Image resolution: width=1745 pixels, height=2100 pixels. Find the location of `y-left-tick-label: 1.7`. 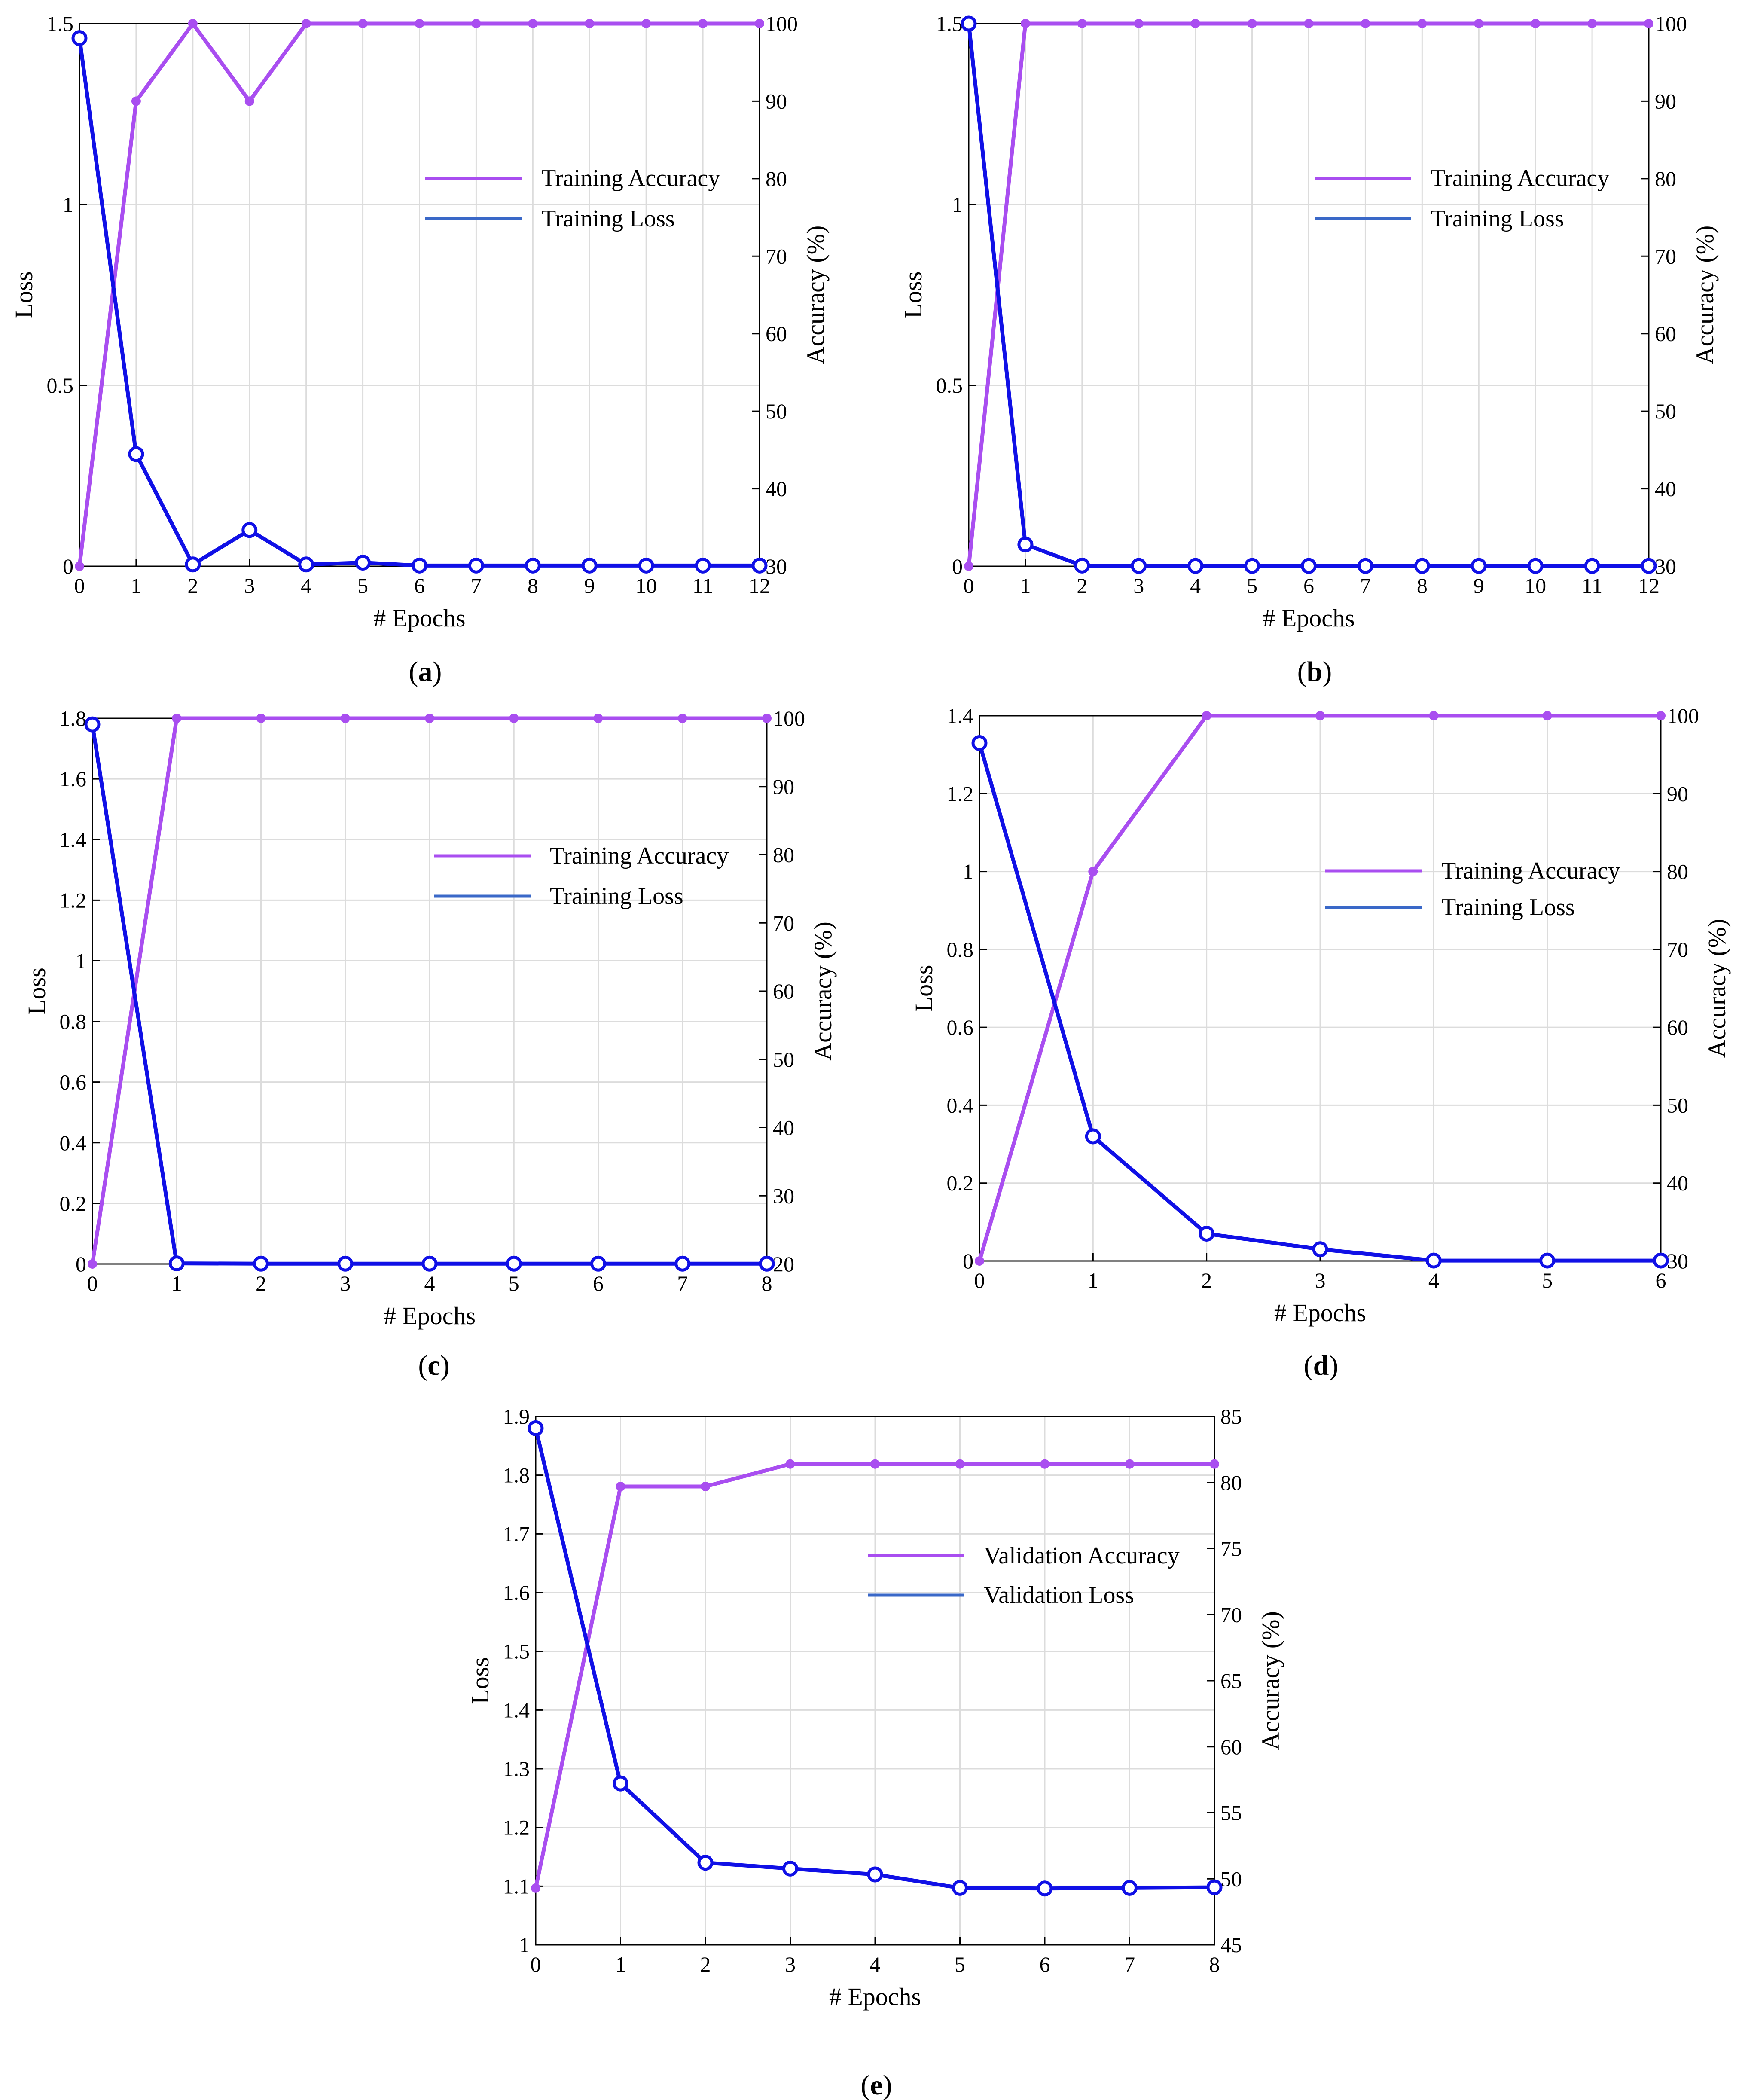

y-left-tick-label: 1.7 is located at coordinates (516, 1534).